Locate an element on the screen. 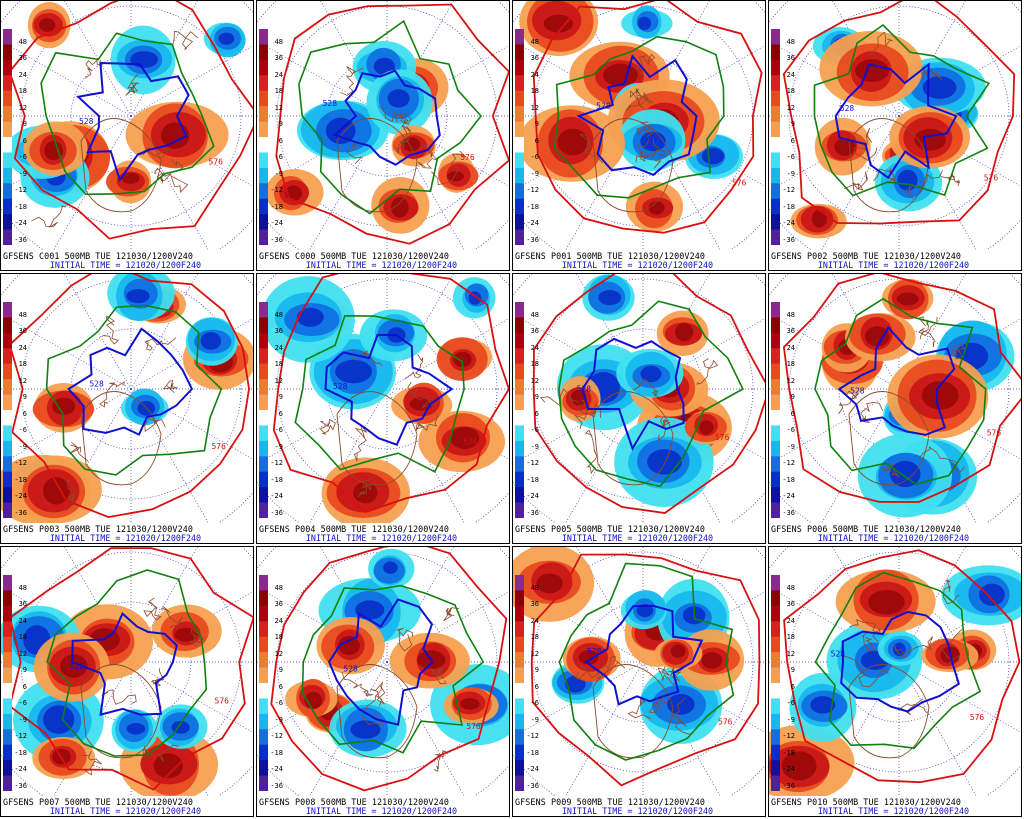 The image size is (1024, 819). member-label: GFSENS C000 is located at coordinates (287, 256).